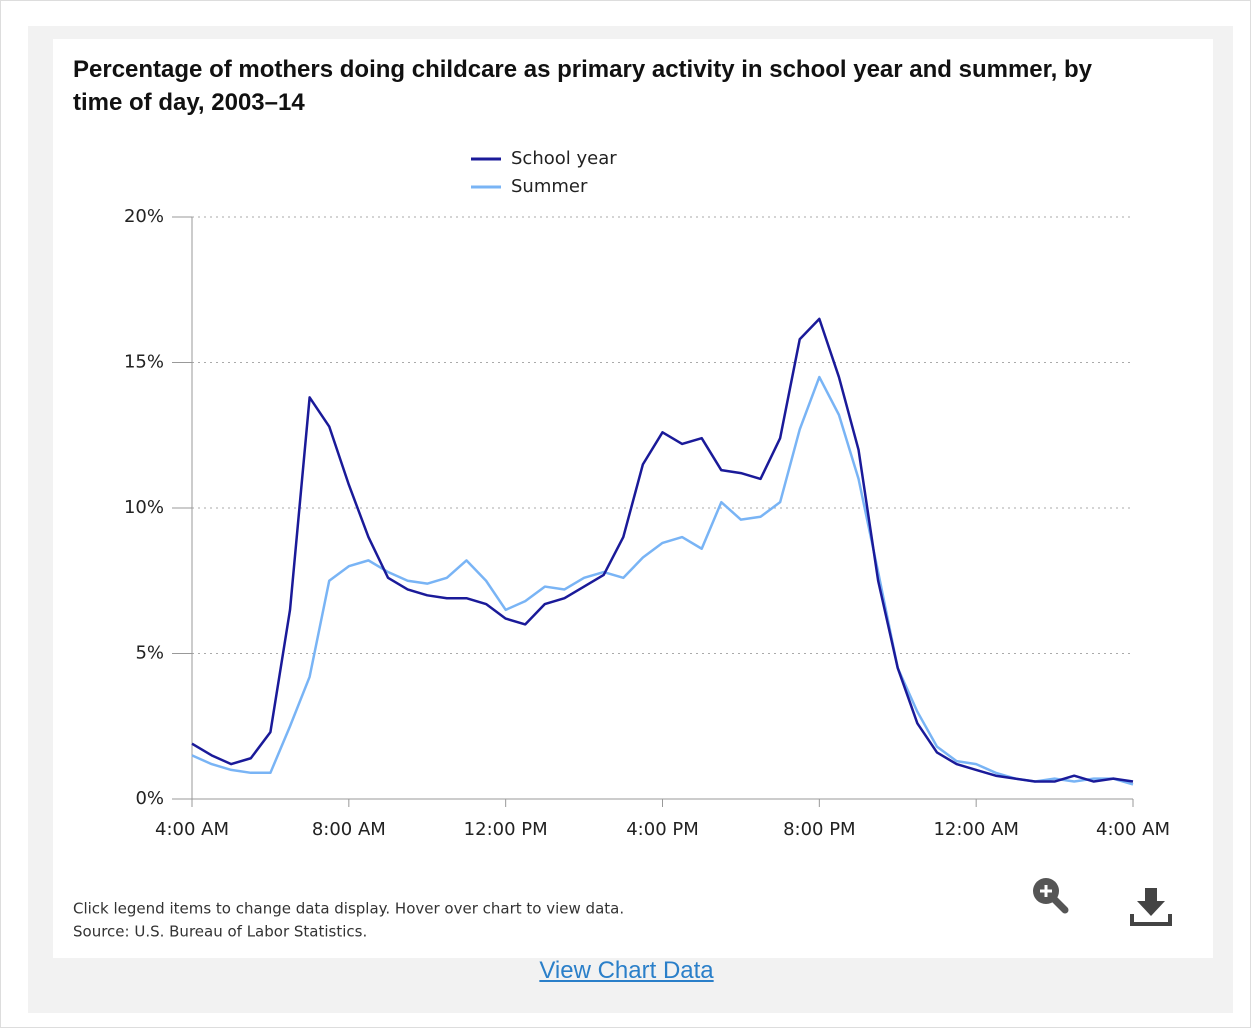 The height and width of the screenshot is (1028, 1251). Describe the element at coordinates (1151, 907) in the screenshot. I see `download-icon` at that location.